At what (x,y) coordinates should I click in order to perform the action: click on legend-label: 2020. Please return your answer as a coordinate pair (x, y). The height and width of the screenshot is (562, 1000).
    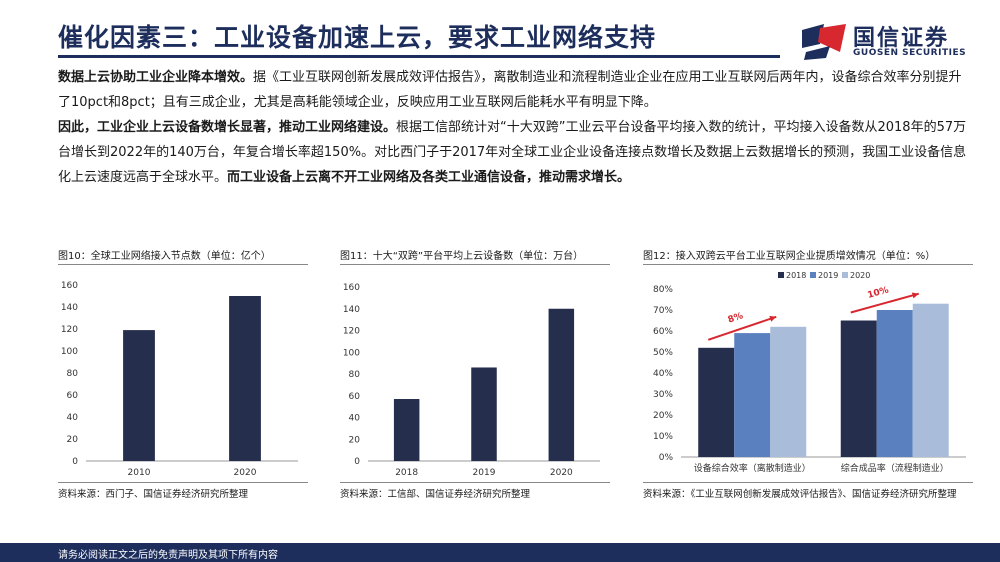
    Looking at the image, I should click on (860, 275).